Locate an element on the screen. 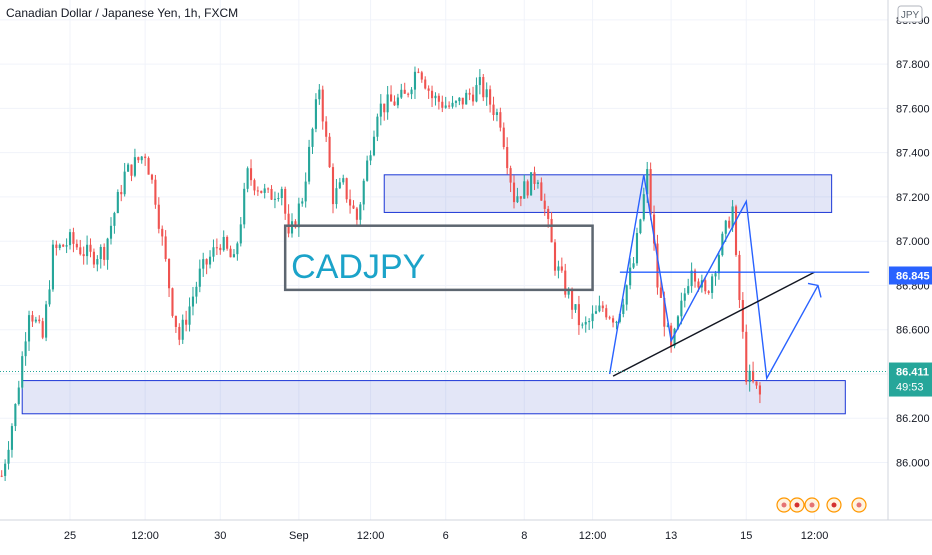 Image resolution: width=932 pixels, height=555 pixels. y-tick-label: 87.000 is located at coordinates (913, 242).